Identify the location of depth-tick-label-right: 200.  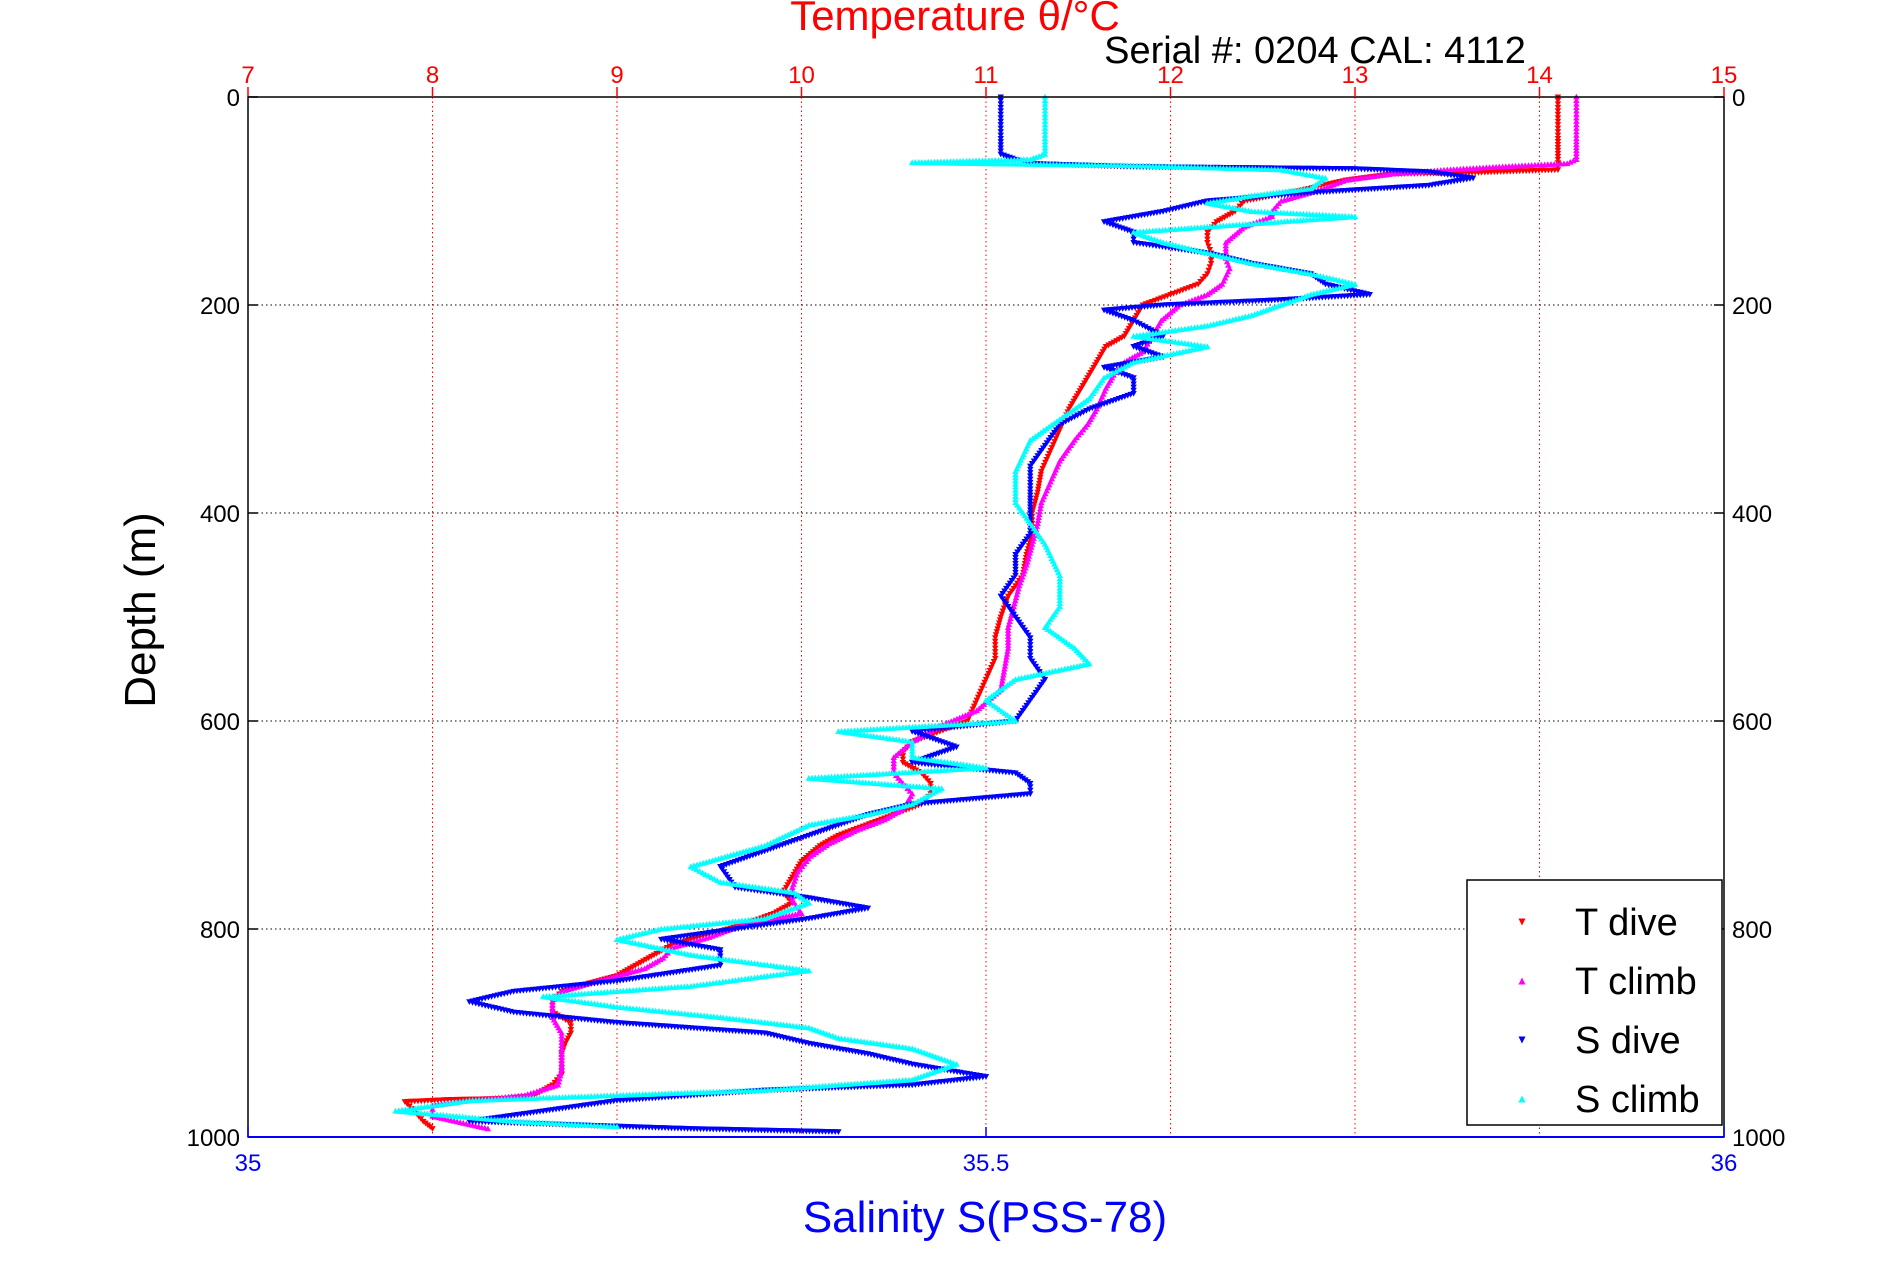
(1752, 306).